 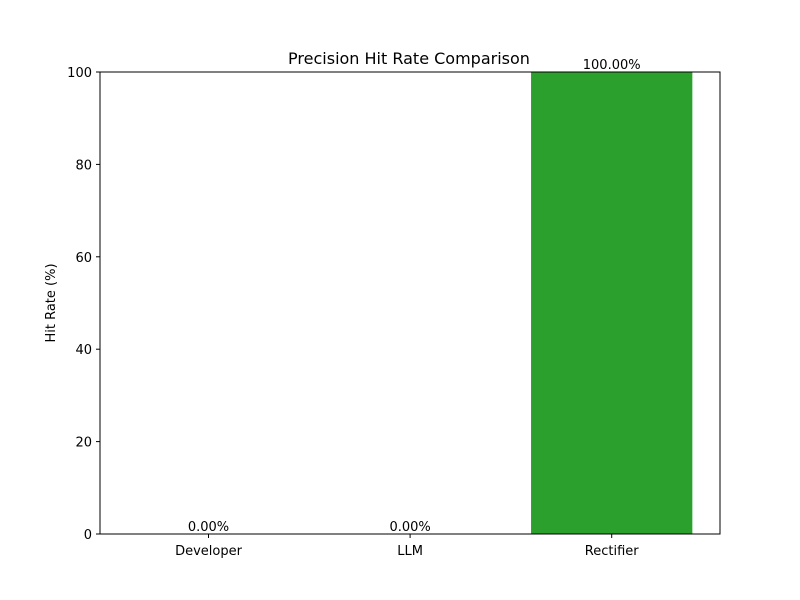 What do you see at coordinates (409, 527) in the screenshot?
I see `data-label-llm: 0.00%` at bounding box center [409, 527].